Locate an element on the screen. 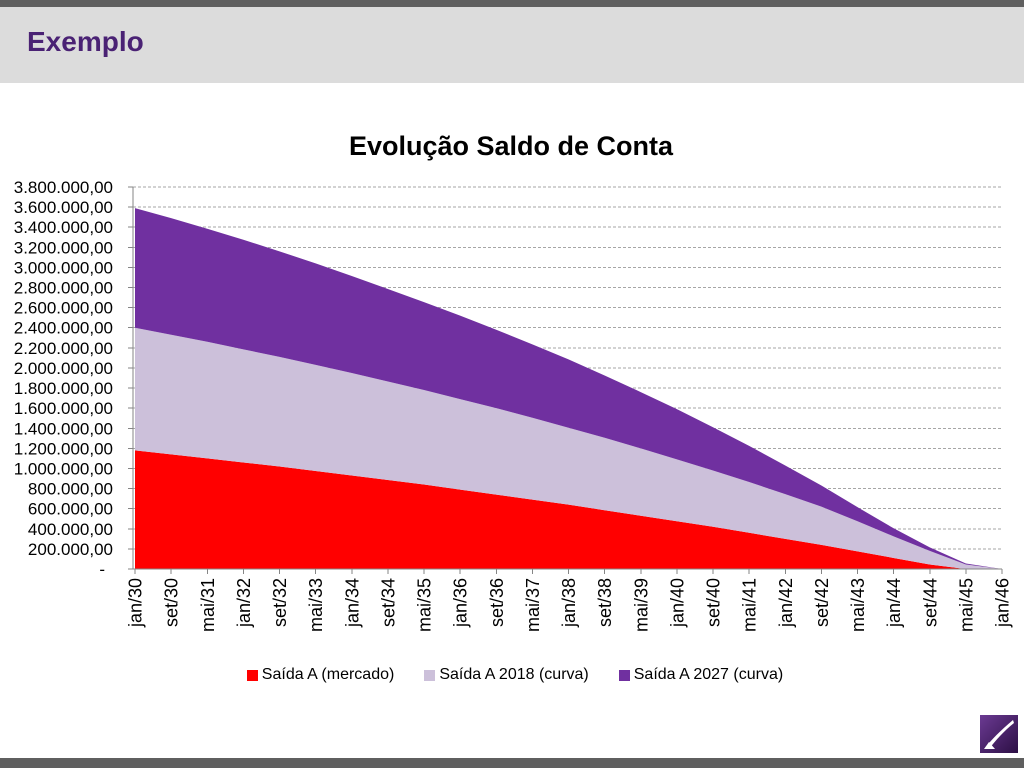 This screenshot has width=1024, height=768. x-tick-label: mai/37 is located at coordinates (533, 605).